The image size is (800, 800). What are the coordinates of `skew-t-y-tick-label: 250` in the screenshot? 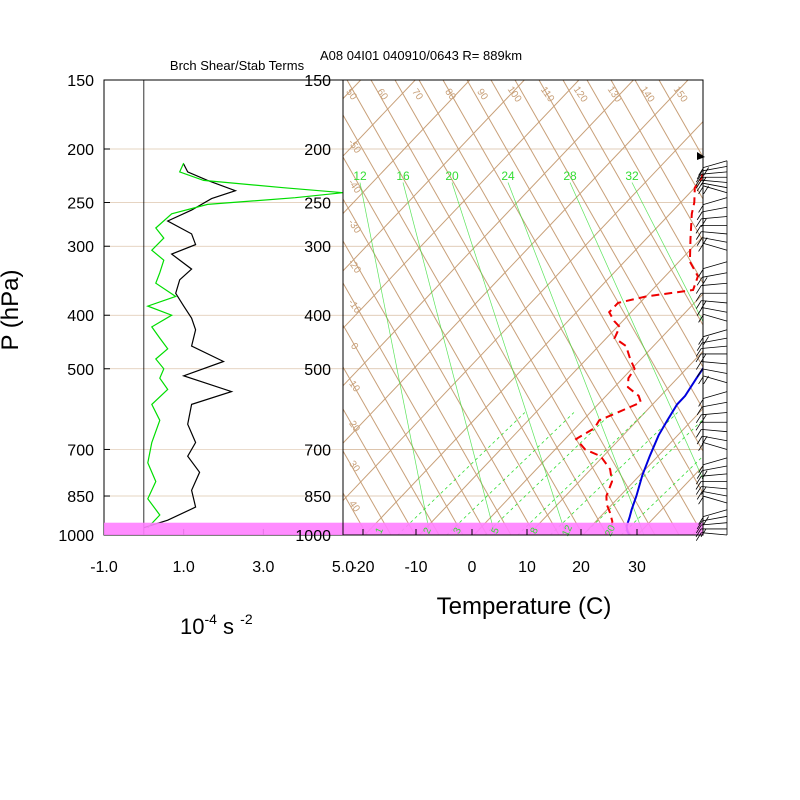 It's located at (317, 204).